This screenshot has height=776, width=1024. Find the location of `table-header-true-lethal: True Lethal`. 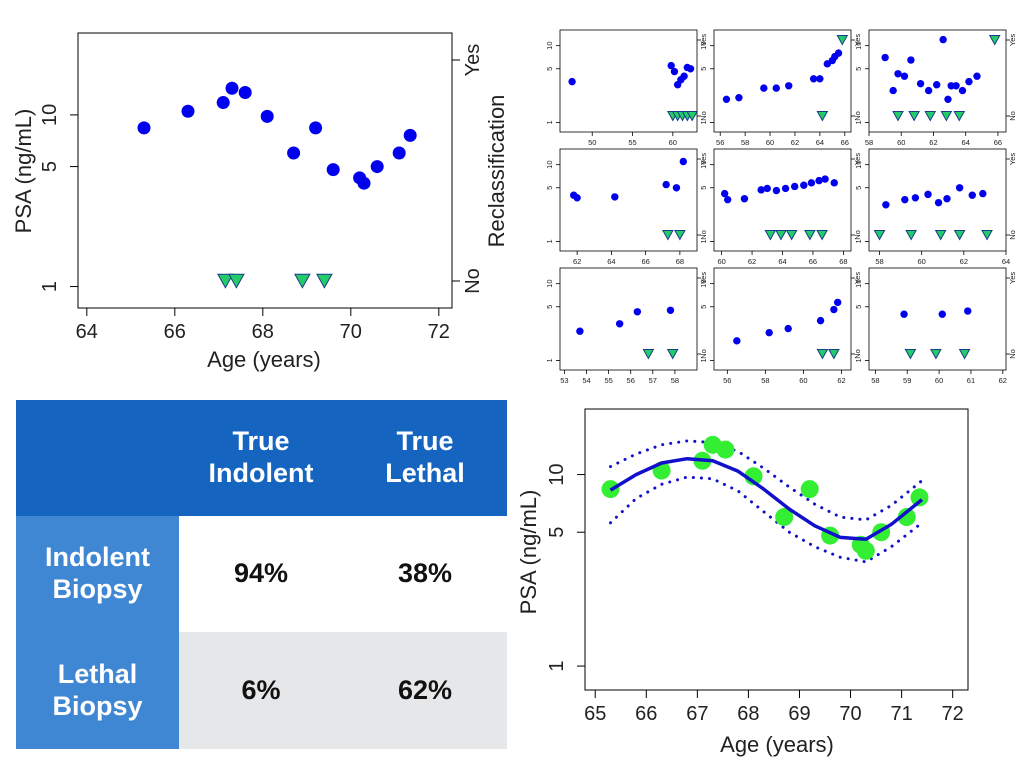

table-header-true-lethal: True Lethal is located at coordinates (425, 458).